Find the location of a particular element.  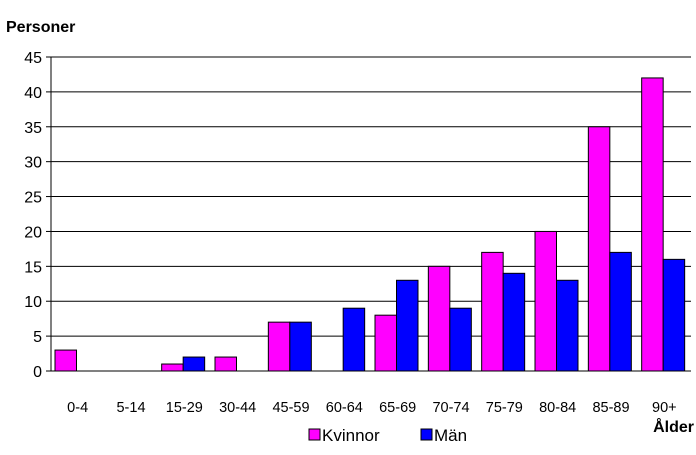

x-tick-label: 0-4 is located at coordinates (77, 408).